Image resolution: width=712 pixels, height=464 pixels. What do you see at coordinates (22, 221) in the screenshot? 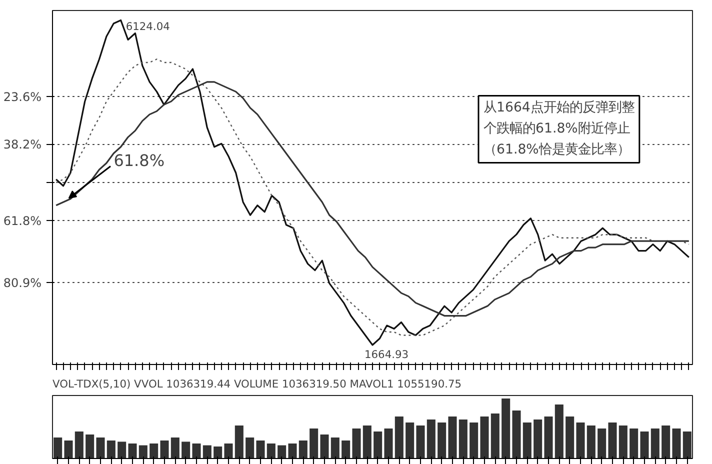
I see `y-tick-label: 61.8%` at bounding box center [22, 221].